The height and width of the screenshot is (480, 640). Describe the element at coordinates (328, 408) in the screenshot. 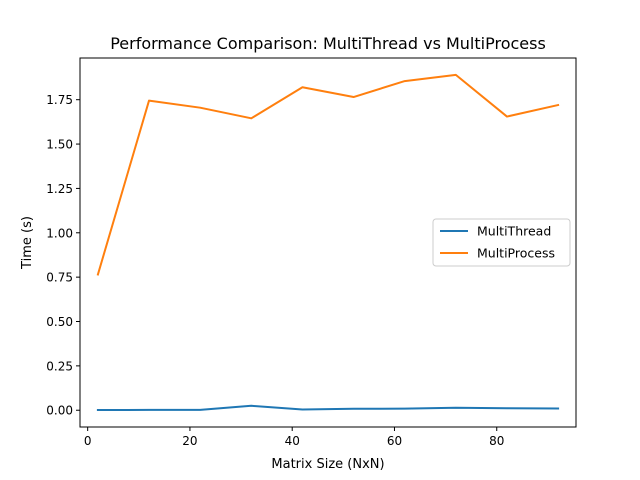

I see `series-line-multithread` at that location.